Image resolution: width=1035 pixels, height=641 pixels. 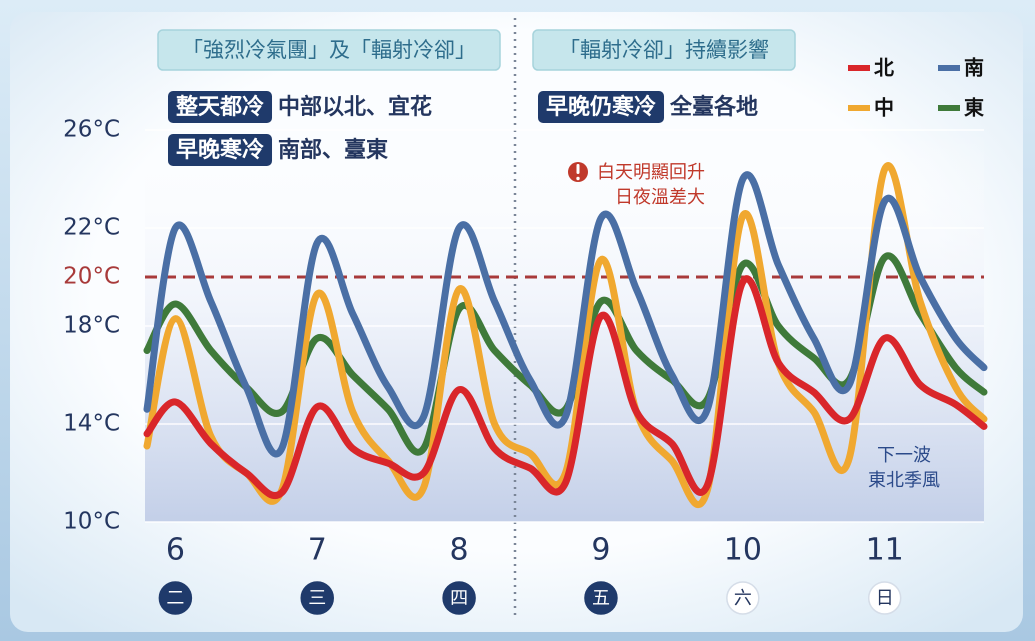 What do you see at coordinates (91, 277) in the screenshot?
I see `reference-label: 20°C` at bounding box center [91, 277].